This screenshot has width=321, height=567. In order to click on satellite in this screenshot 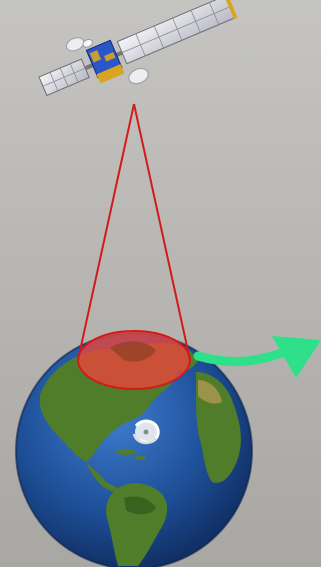, I will do `click(138, 48)`.